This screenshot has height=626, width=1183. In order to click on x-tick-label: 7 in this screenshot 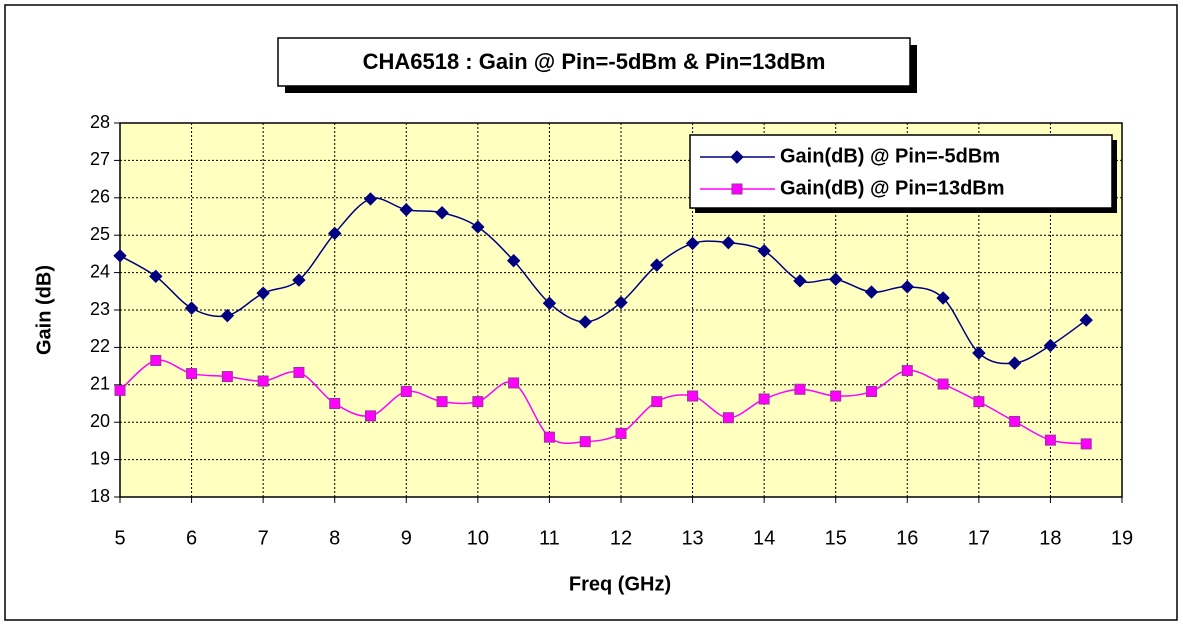, I will do `click(263, 538)`.